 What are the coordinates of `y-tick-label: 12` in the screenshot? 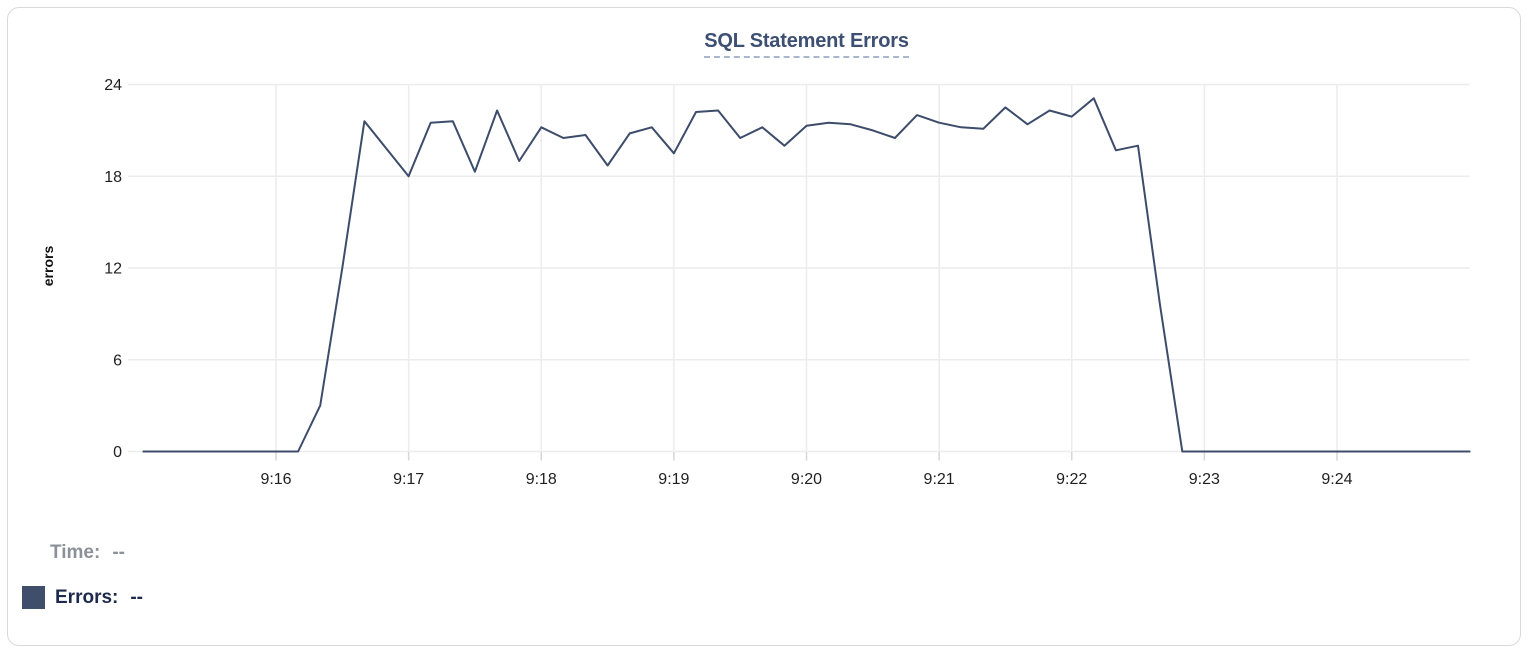 It's located at (113, 269).